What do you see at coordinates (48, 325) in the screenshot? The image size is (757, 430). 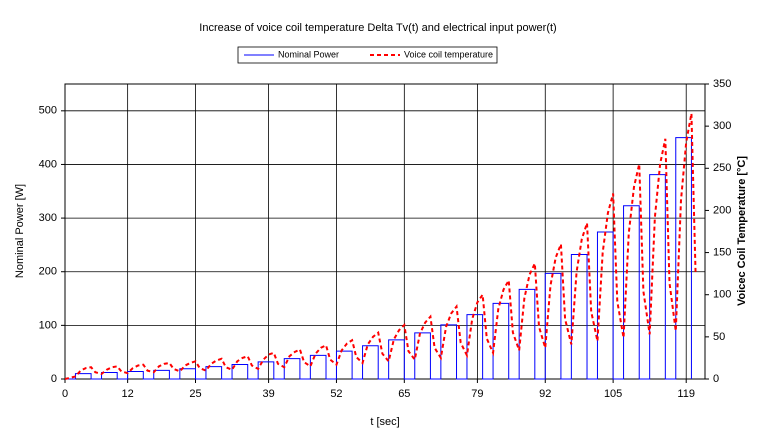 I see `y-tick-label: 100` at bounding box center [48, 325].